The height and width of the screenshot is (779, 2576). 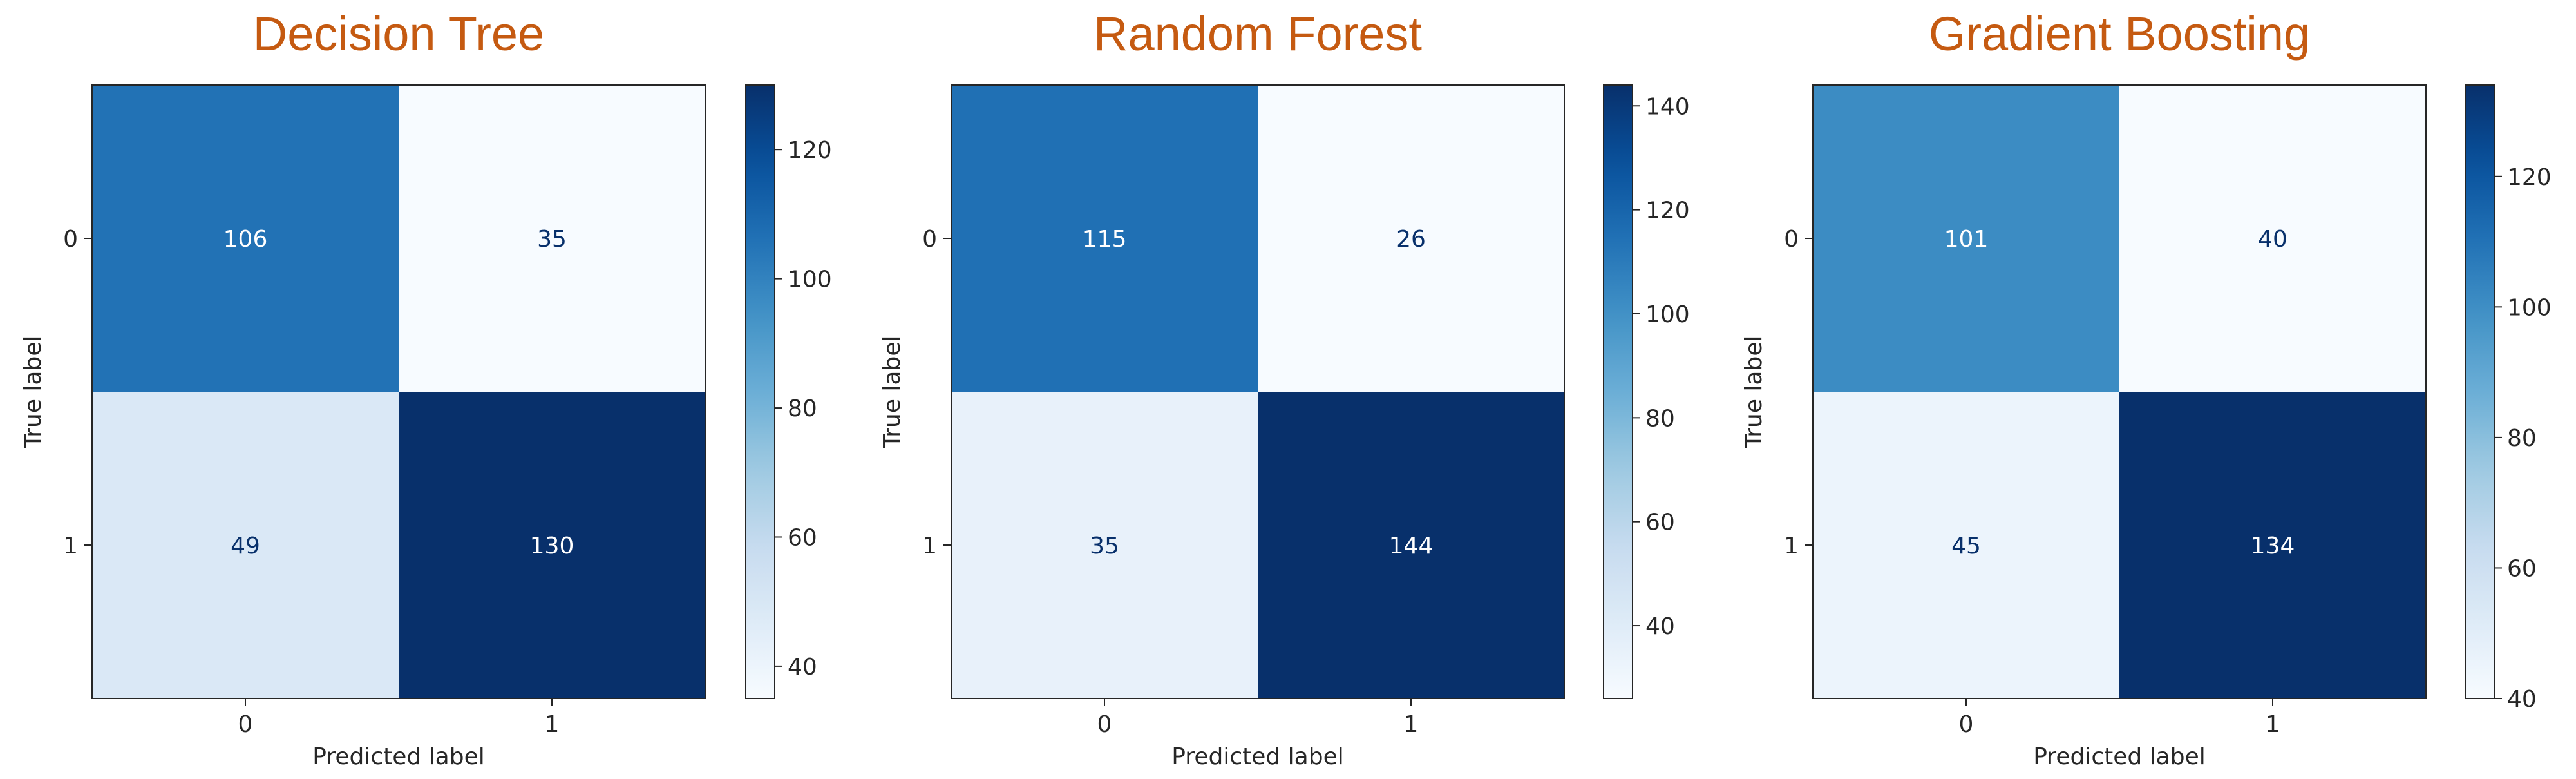 I want to click on cell-value-label: 130, so click(x=552, y=546).